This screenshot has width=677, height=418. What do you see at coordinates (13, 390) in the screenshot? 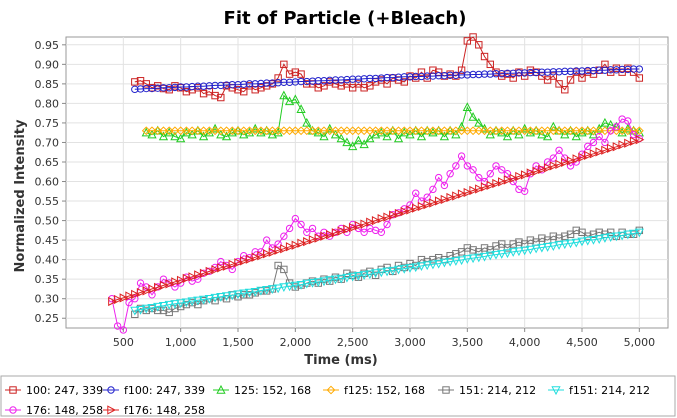
I see `legend-swatch-marker` at bounding box center [13, 390].